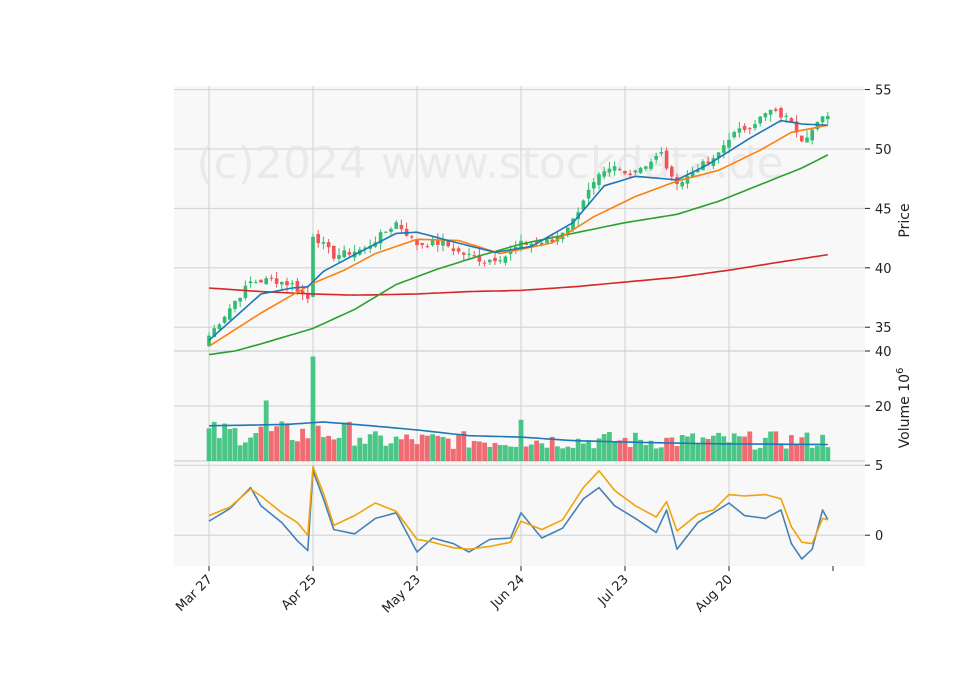 Image resolution: width=960 pixels, height=690 pixels. What do you see at coordinates (905, 220) in the screenshot?
I see `price-axis-title: Price` at bounding box center [905, 220].